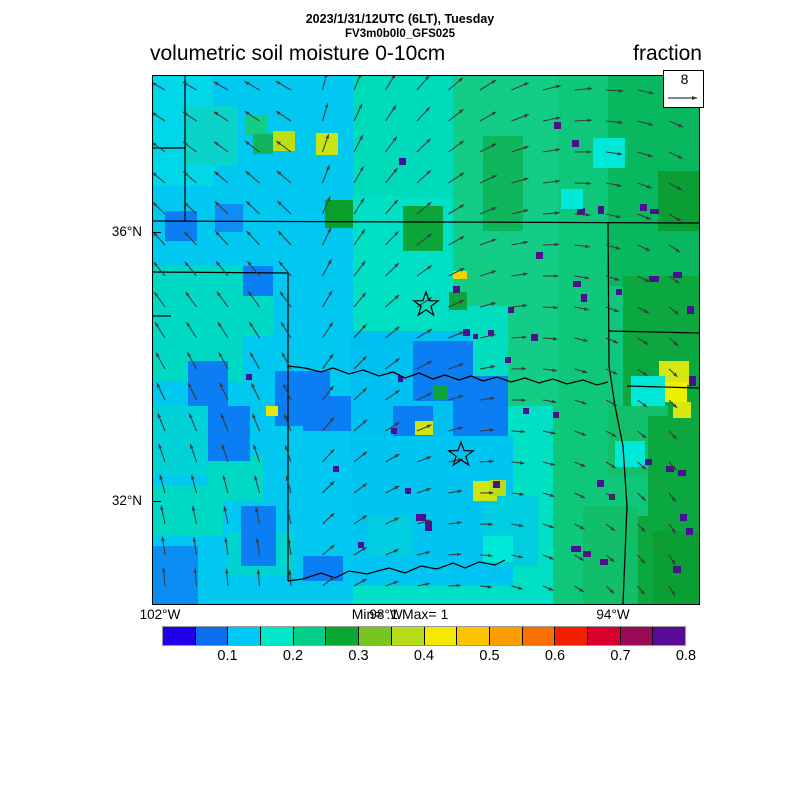  Describe the element at coordinates (429, 658) in the screenshot. I see `colorbar-tick-labels: 0.1 0.2 0.3 0.4 0.5 0.6 0.7 0.8` at that location.